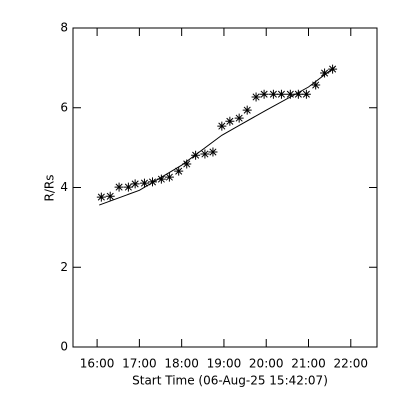 The width and height of the screenshot is (400, 400). Describe the element at coordinates (64, 187) in the screenshot. I see `y-tick-label: 4` at that location.